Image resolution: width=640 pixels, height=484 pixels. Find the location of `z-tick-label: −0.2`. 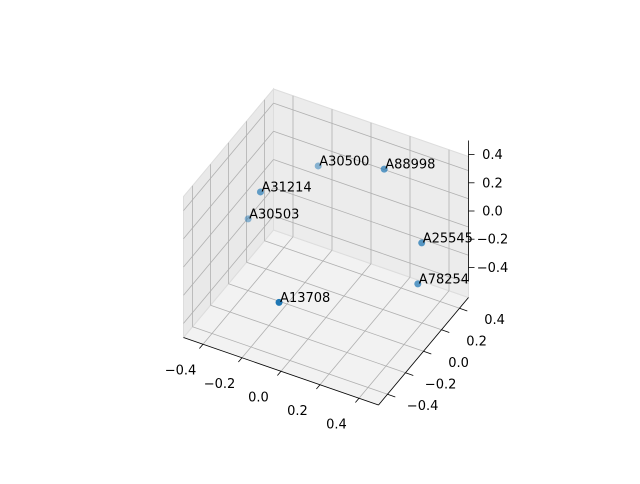

z-tick-label: −0.2 is located at coordinates (493, 240).